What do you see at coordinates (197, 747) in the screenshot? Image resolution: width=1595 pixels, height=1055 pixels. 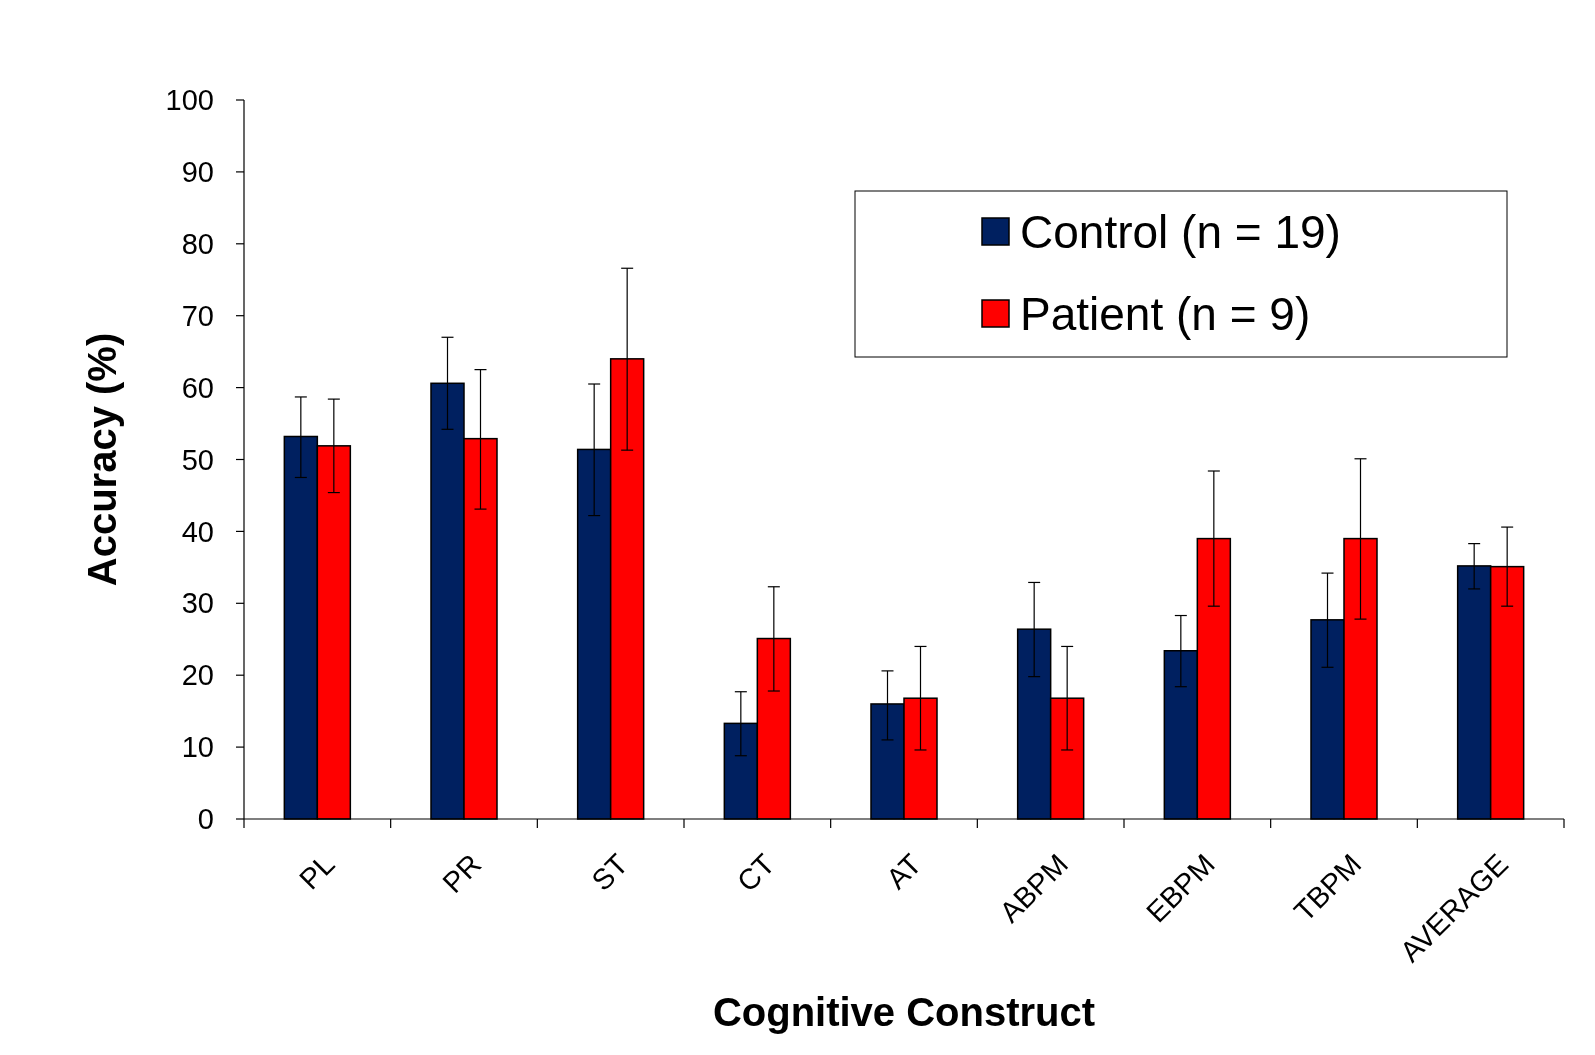 I see `y-tick-label: 10` at bounding box center [197, 747].